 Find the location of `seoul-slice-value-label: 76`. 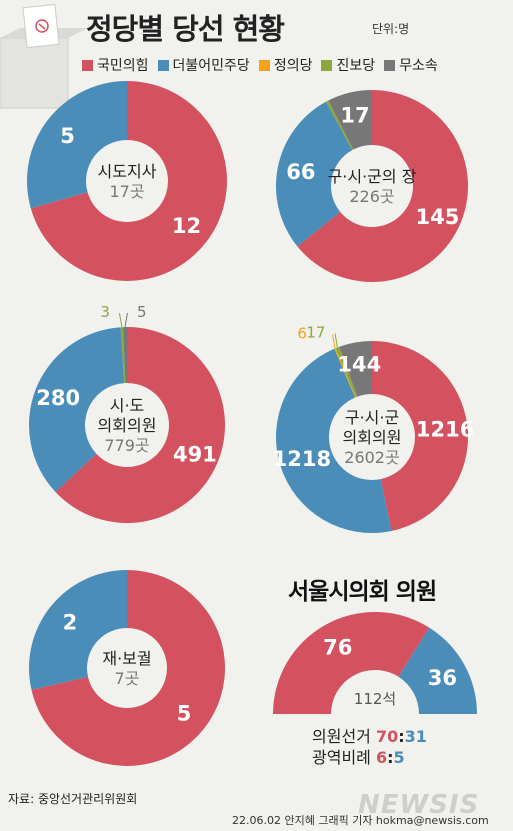

seoul-slice-value-label: 76 is located at coordinates (337, 648).